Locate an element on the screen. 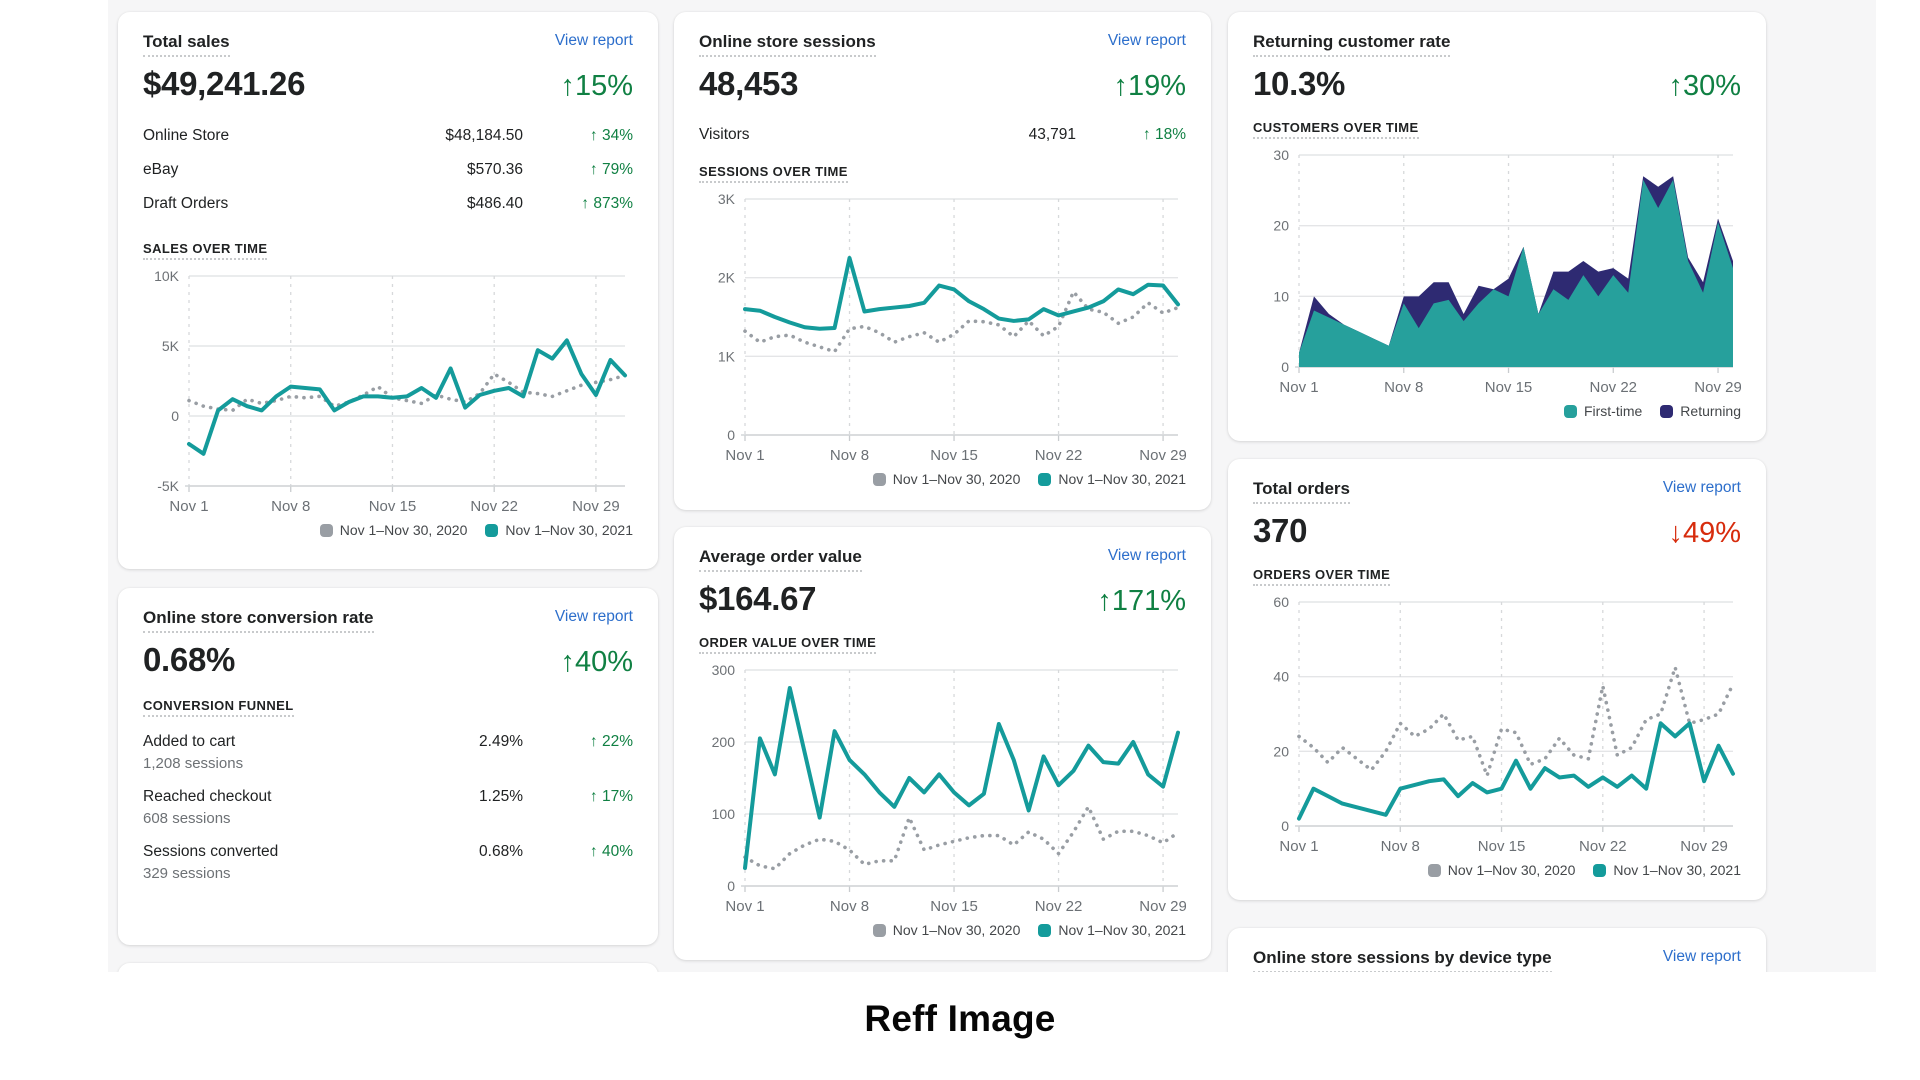  sales-over-time-label: SALES OVER TIME is located at coordinates (205, 250).